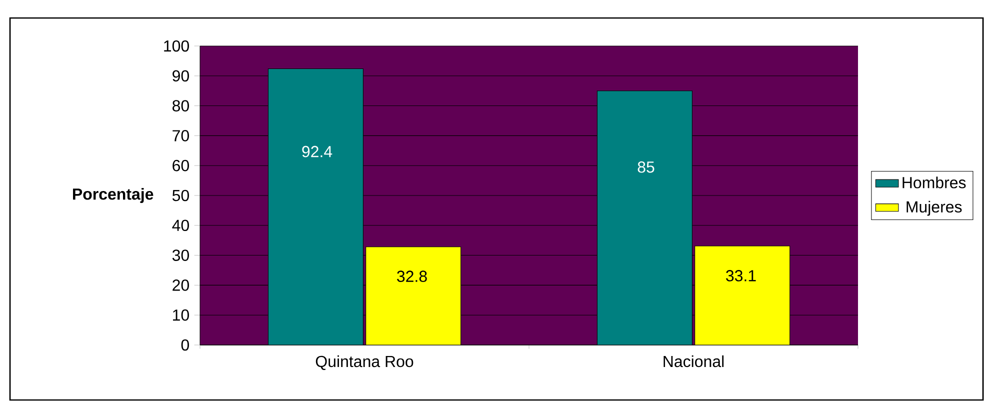 This screenshot has height=402, width=984. Describe the element at coordinates (176, 46) in the screenshot. I see `y-tick-label: 100` at that location.